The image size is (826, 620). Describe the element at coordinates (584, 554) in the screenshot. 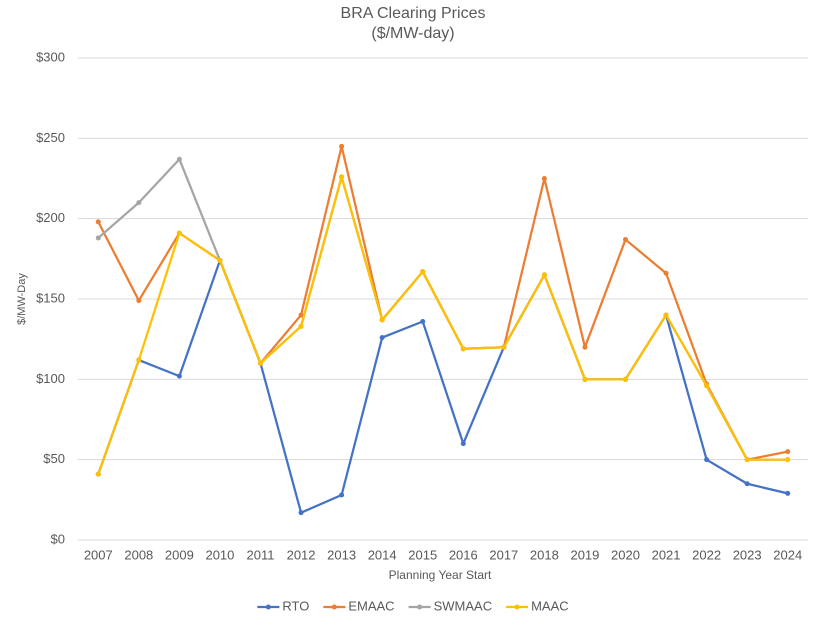

I see `x-tick-label: 2019` at that location.